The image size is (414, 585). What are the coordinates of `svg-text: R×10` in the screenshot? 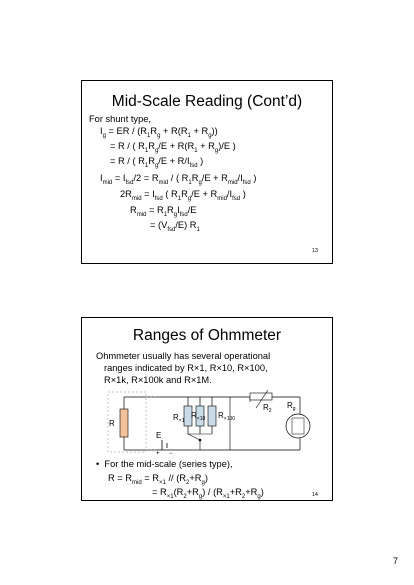 It's located at (198, 416).